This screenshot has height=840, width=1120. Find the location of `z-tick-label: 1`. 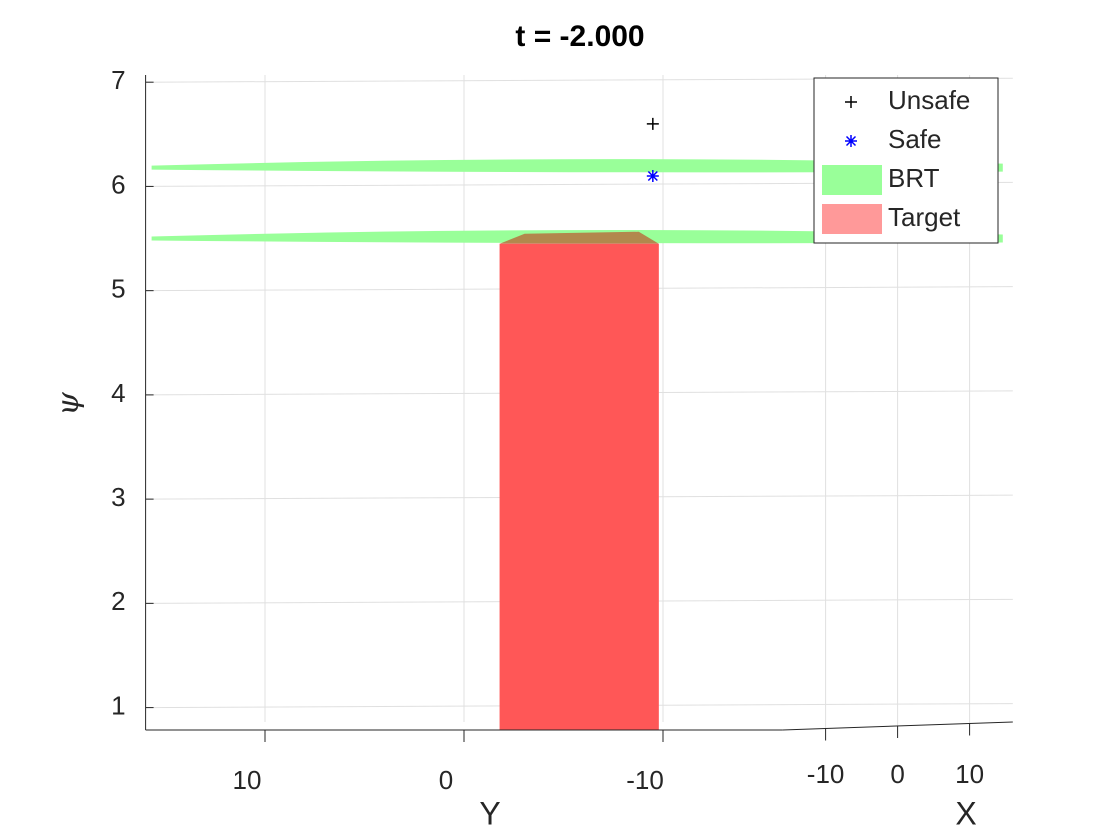

z-tick-label: 1 is located at coordinates (118, 705).